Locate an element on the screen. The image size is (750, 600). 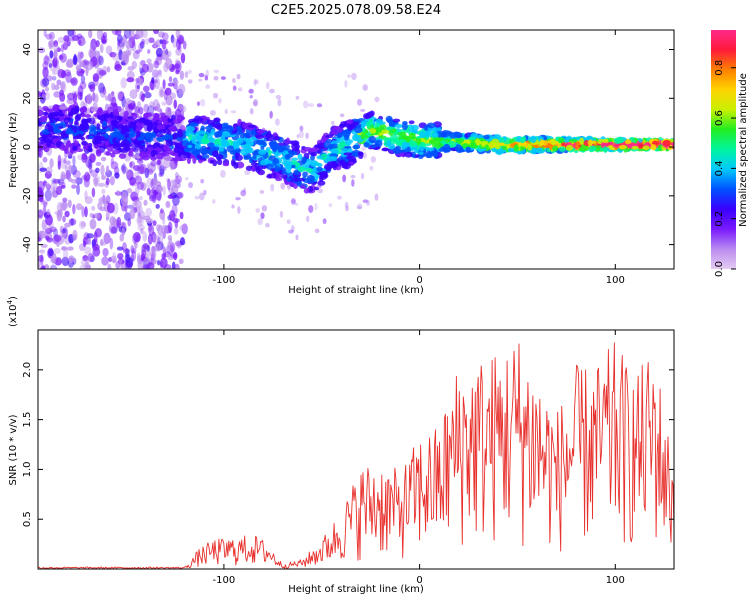
colorbar-tick-label: 0.4 is located at coordinates (719, 168).